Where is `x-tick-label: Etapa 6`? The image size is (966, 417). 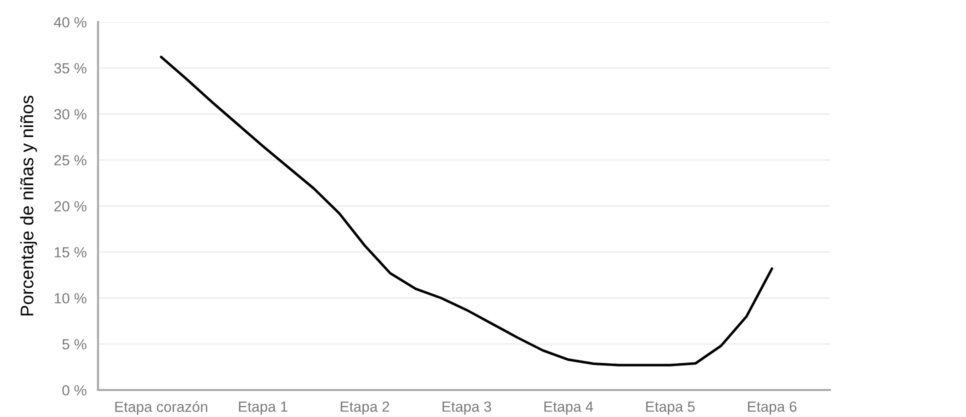 x-tick-label: Etapa 6 is located at coordinates (772, 408).